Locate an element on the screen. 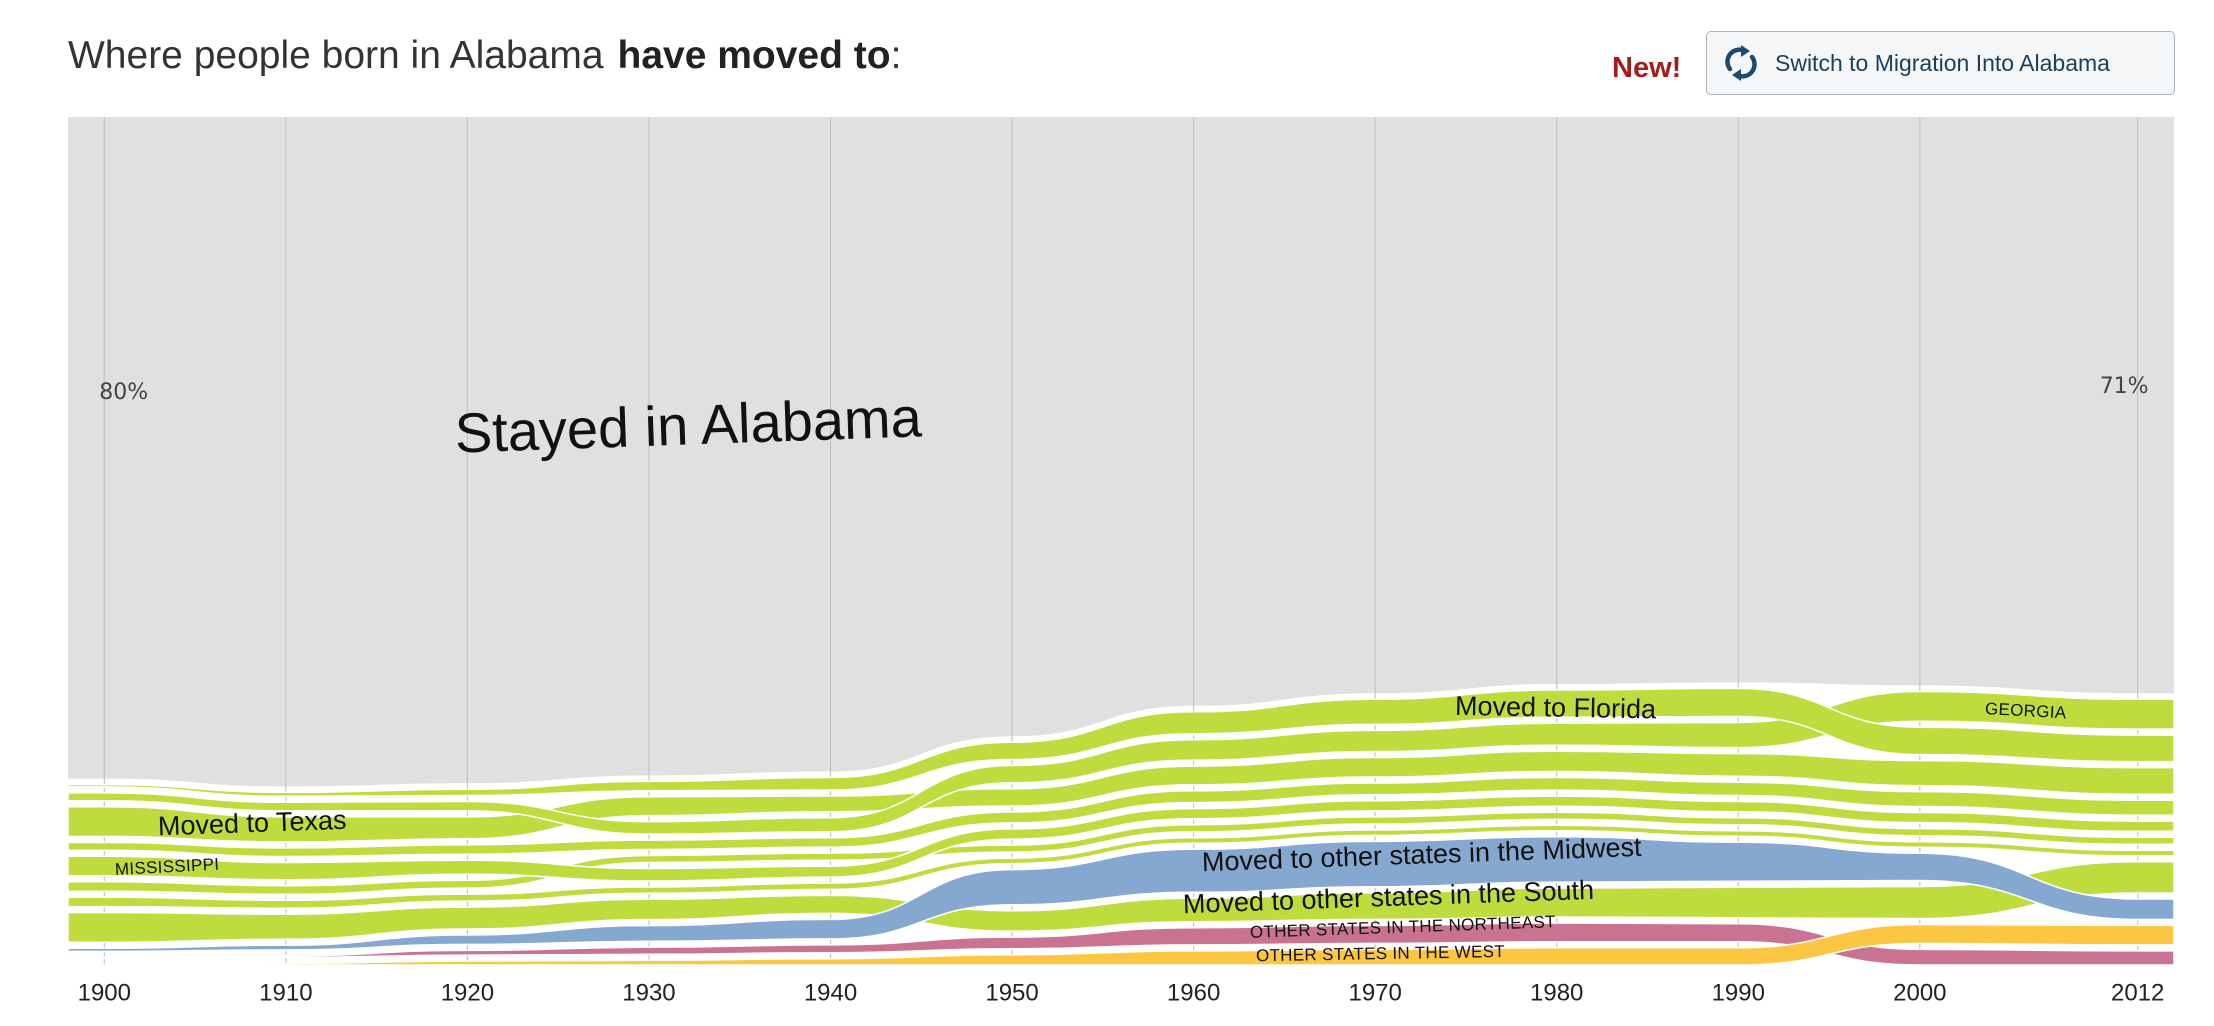 The width and height of the screenshot is (2214, 1026). label-georgia: GEORGIA is located at coordinates (2026, 710).